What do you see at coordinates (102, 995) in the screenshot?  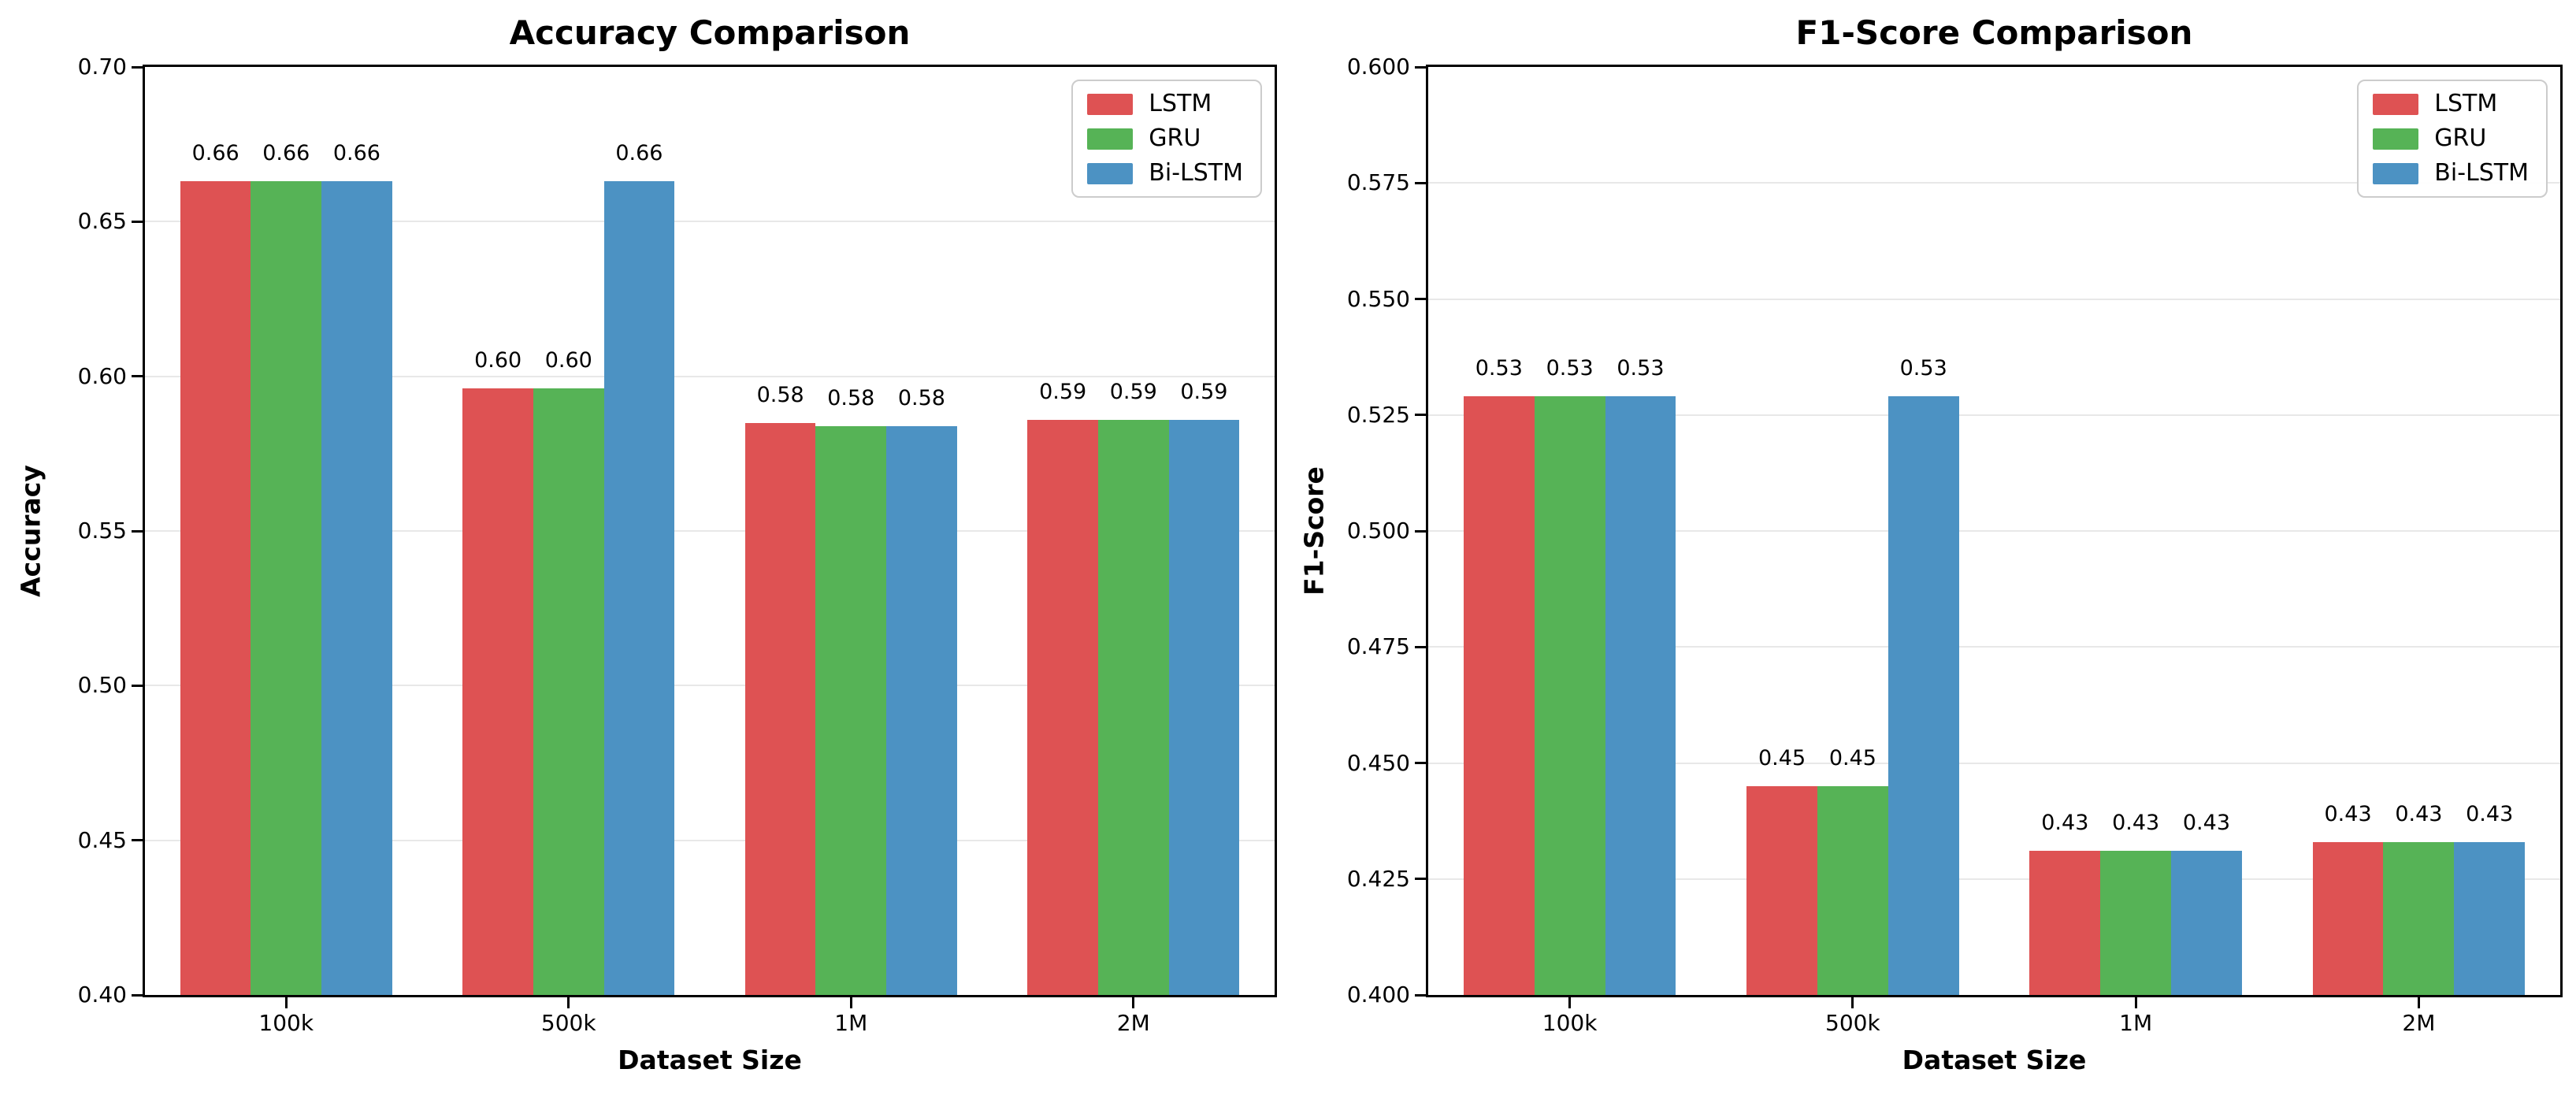 I see `y-tick-label: 0.40` at bounding box center [102, 995].